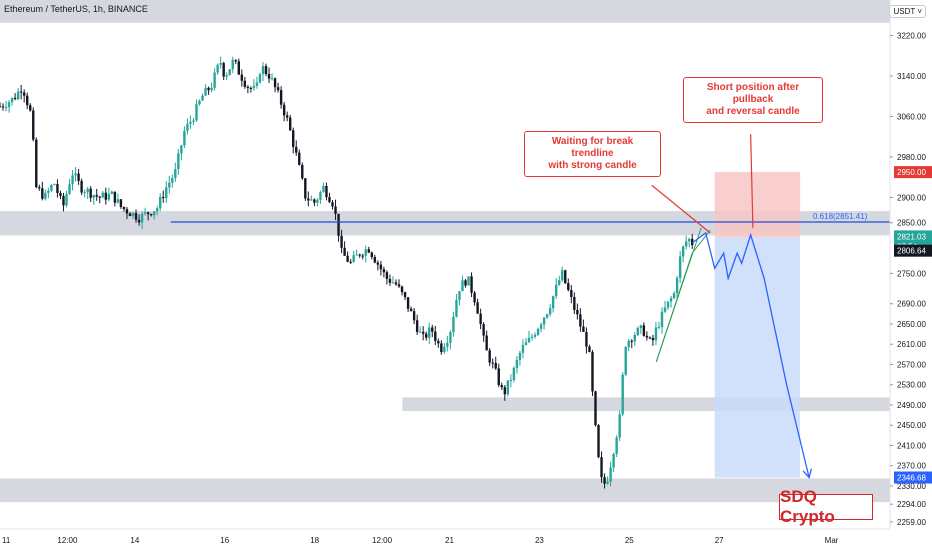  What do you see at coordinates (913, 172) in the screenshot?
I see `stop-price-badge-bg` at bounding box center [913, 172].